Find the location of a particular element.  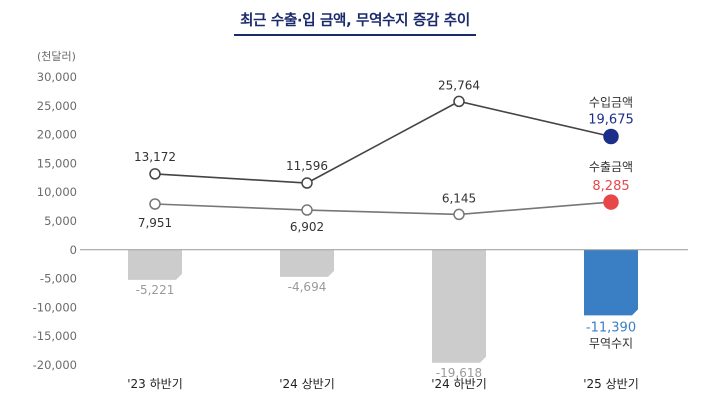

trade-balance-value-label: -19,618 is located at coordinates (459, 373).